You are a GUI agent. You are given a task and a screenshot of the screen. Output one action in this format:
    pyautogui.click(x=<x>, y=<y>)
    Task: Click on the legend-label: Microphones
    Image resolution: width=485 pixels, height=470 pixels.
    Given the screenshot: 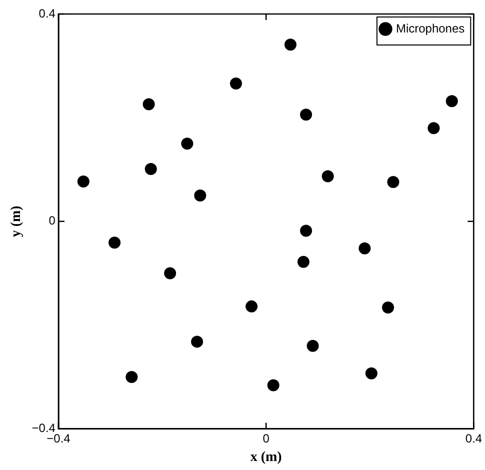 What is the action you would take?
    pyautogui.click(x=430, y=28)
    